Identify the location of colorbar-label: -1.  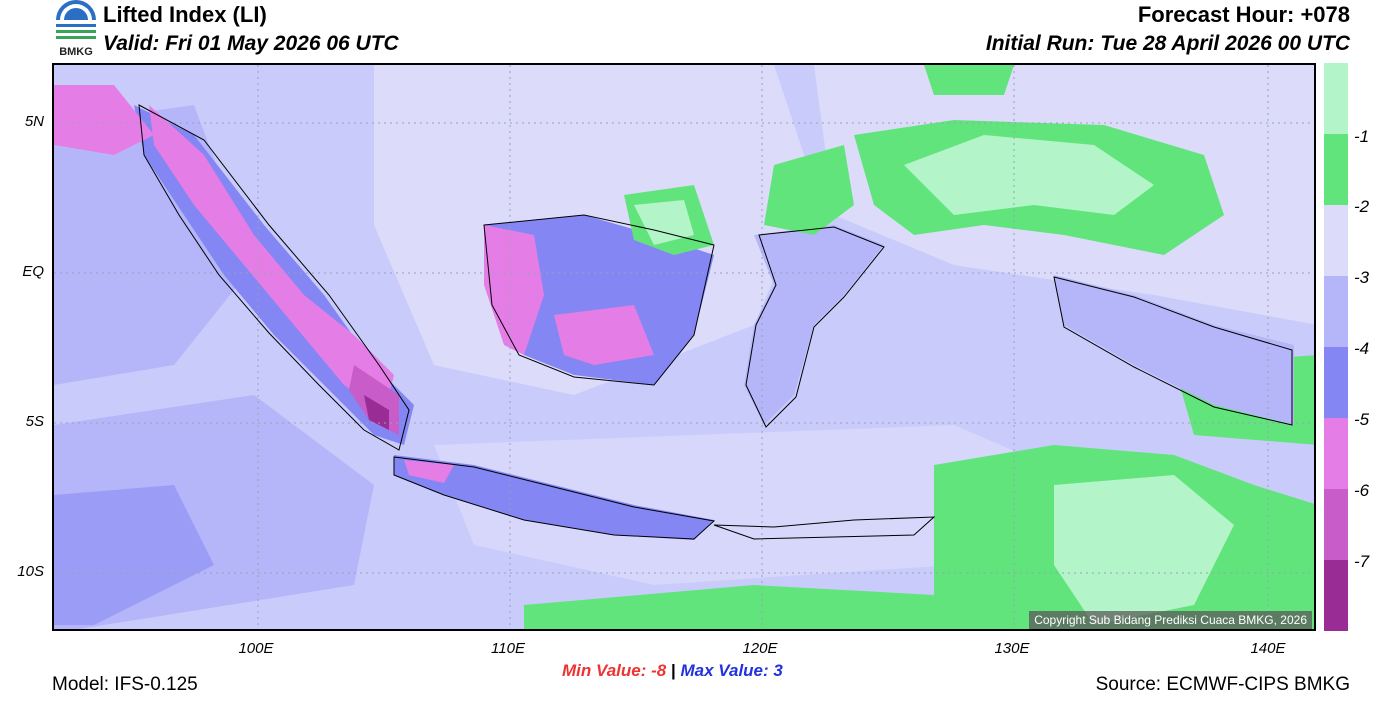
(1362, 136).